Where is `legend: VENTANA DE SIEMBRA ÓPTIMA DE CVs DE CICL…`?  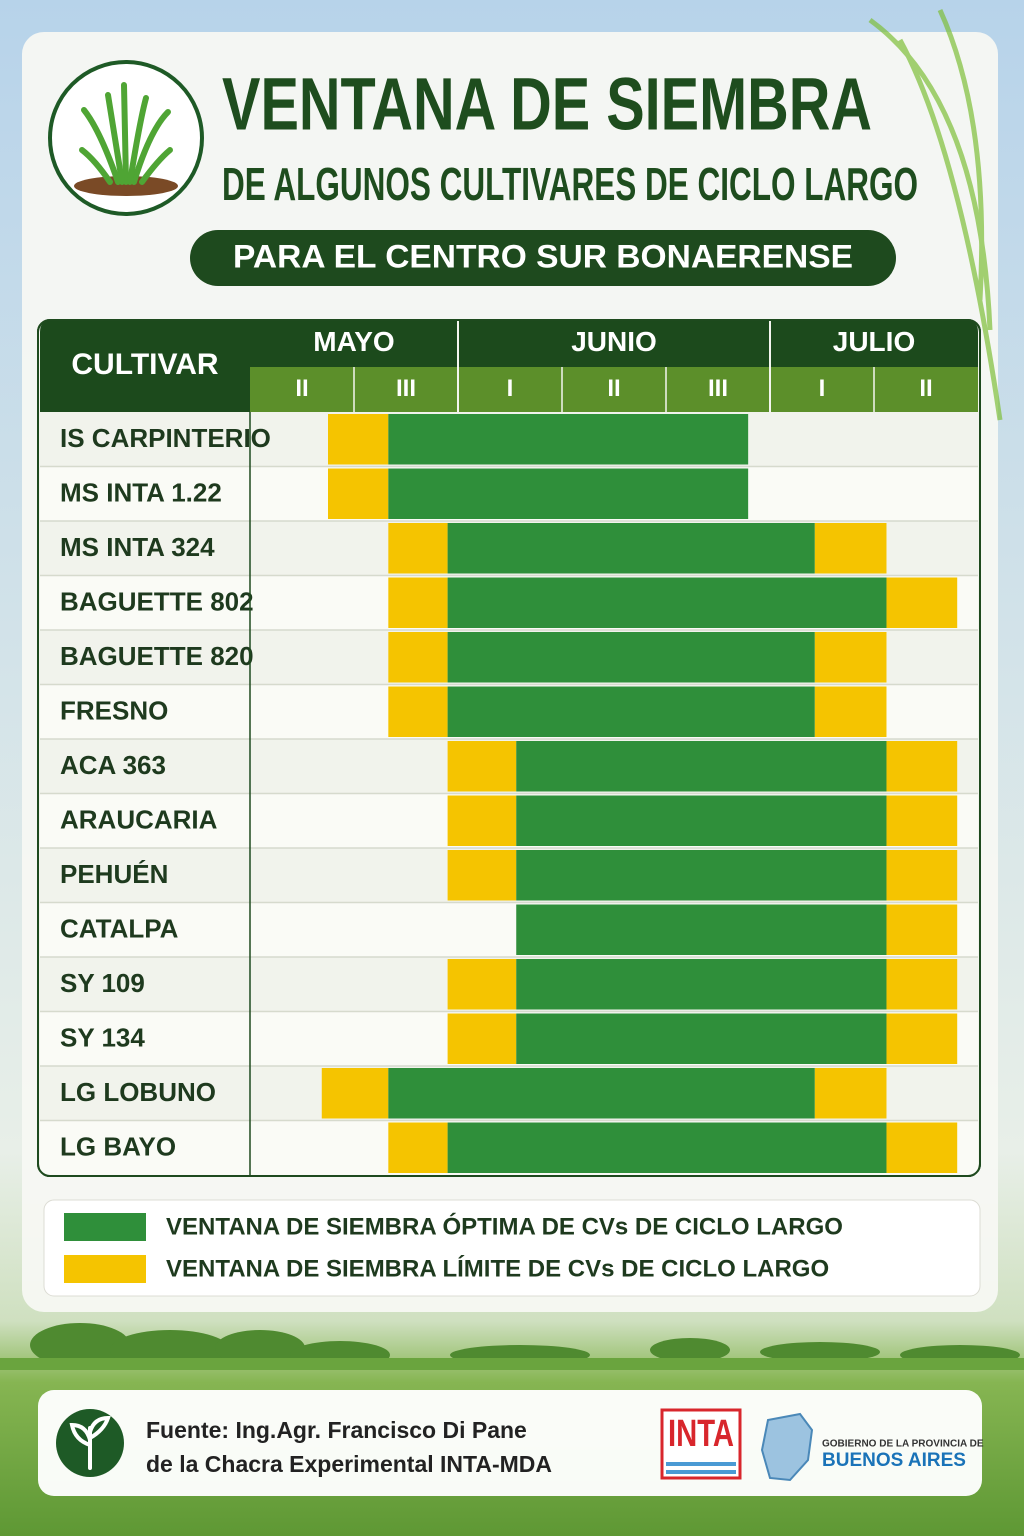 legend: VENTANA DE SIEMBRA ÓPTIMA DE CVs DE CICL… is located at coordinates (453, 1247).